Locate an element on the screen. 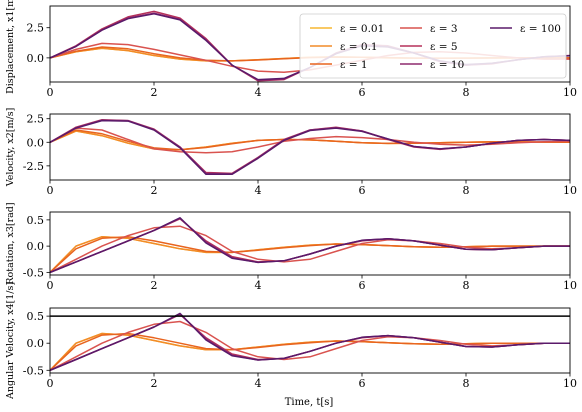 Image resolution: width=582 pixels, height=412 pixels. legend-label: ε = 0.01 is located at coordinates (362, 29).